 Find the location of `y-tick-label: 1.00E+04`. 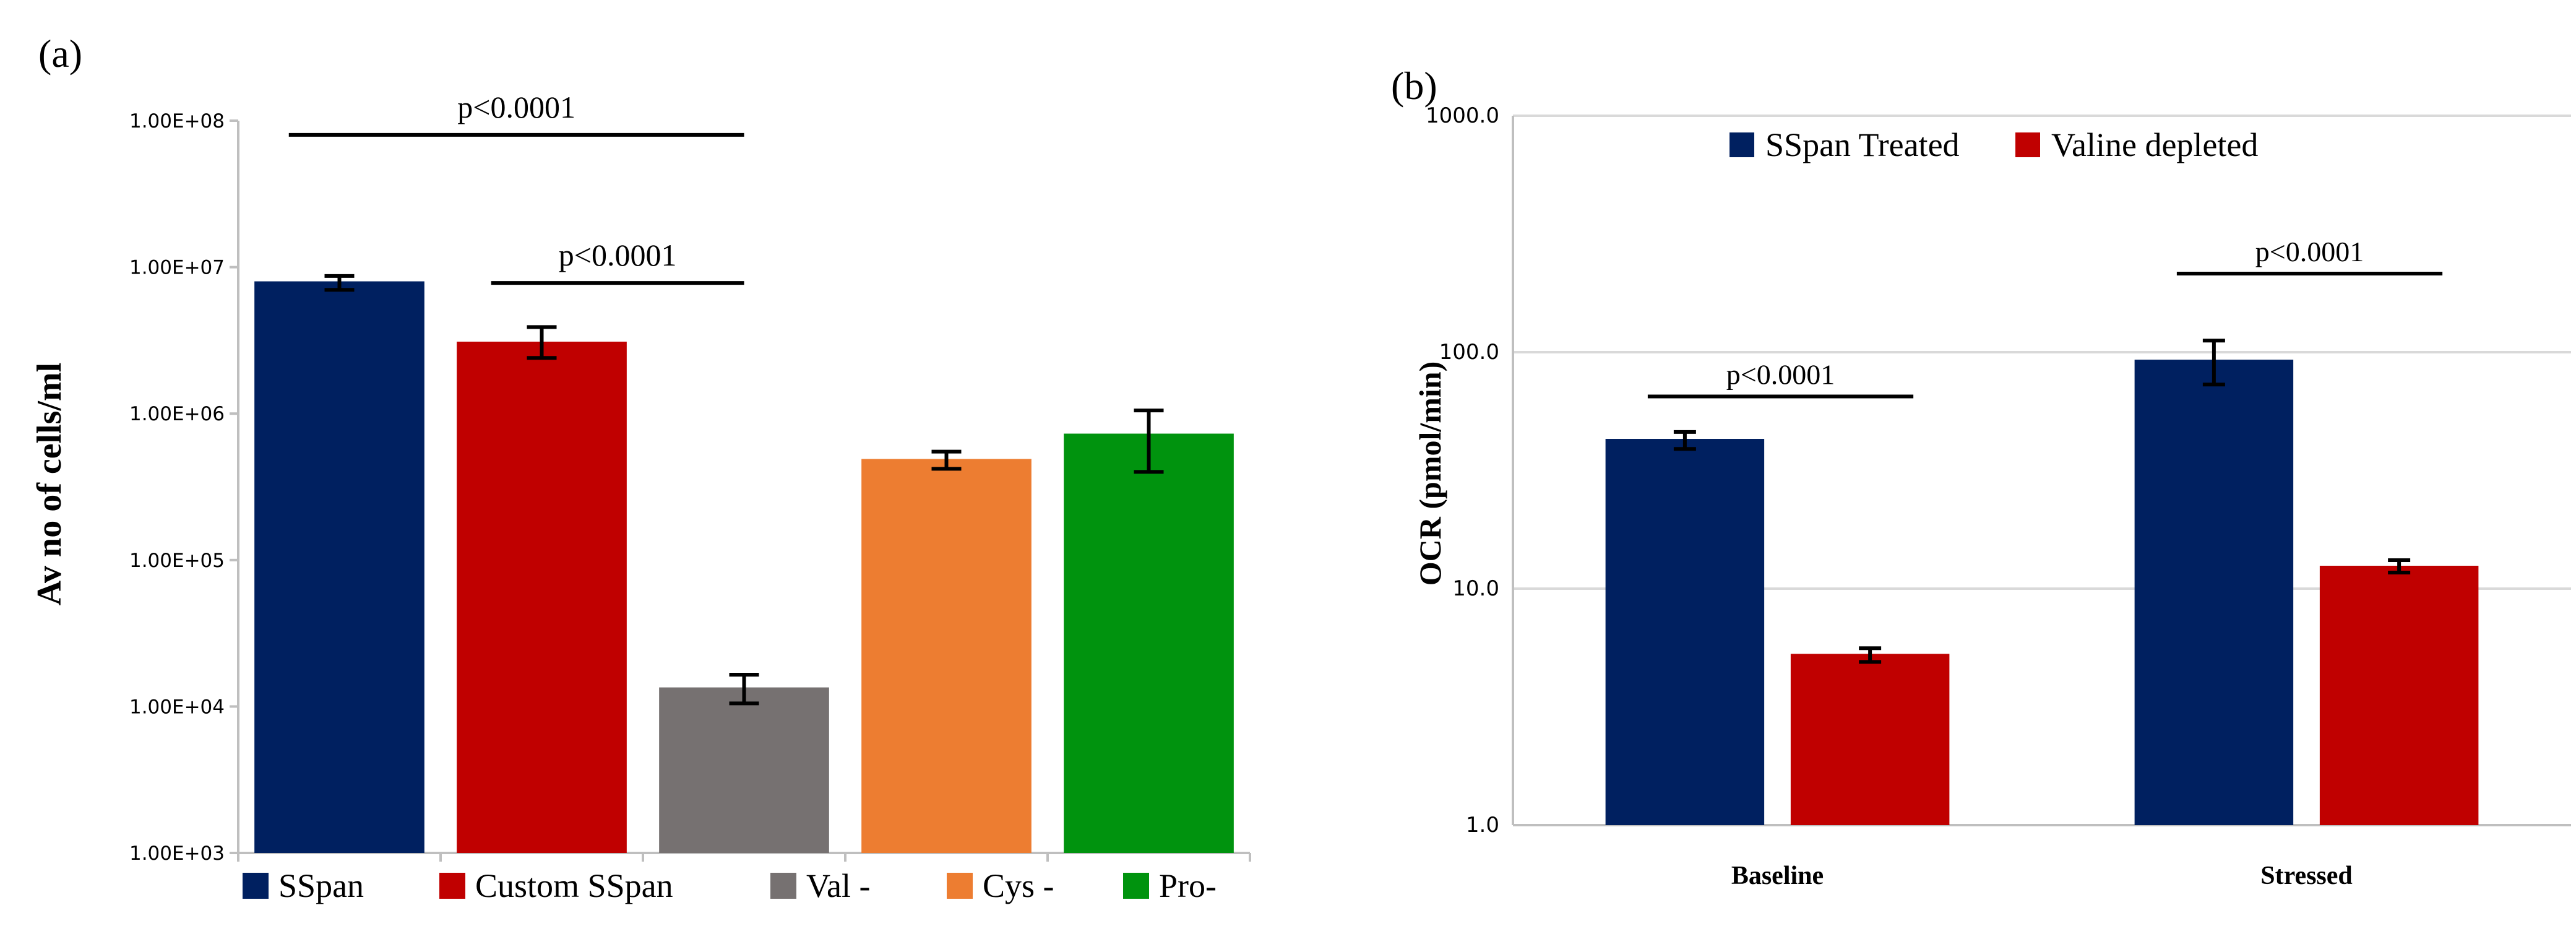

y-tick-label: 1.00E+04 is located at coordinates (177, 707).